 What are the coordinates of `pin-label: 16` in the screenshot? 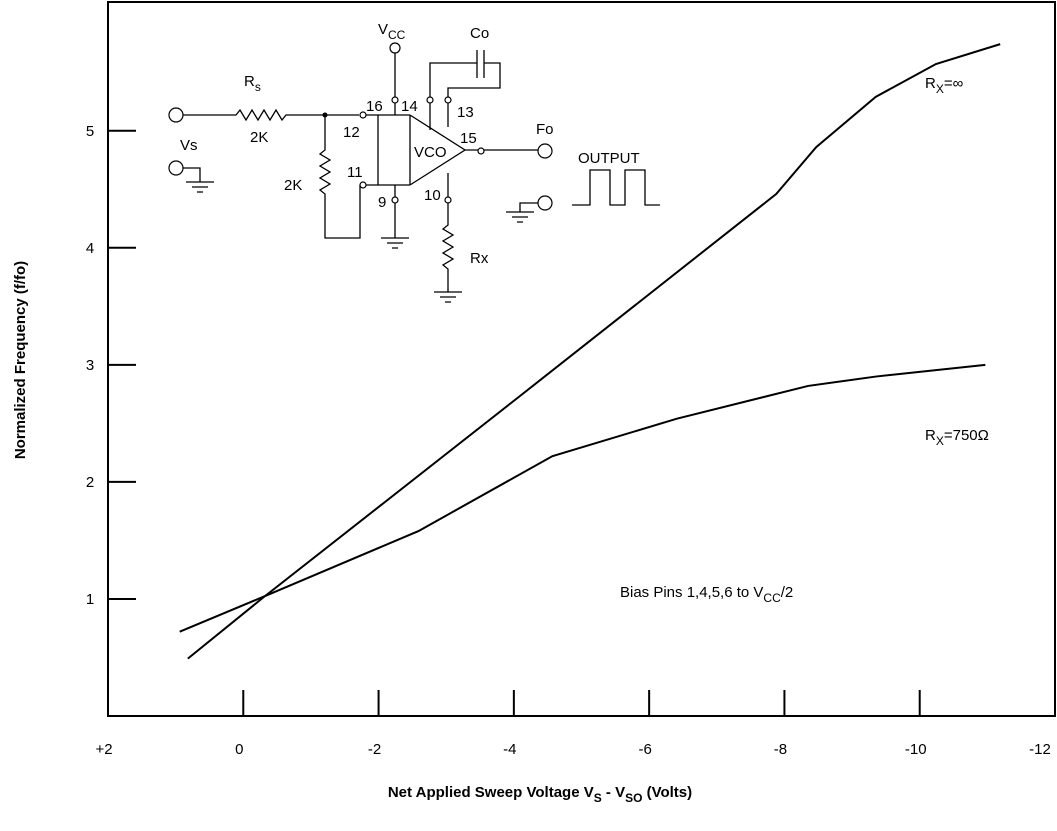 It's located at (374, 106).